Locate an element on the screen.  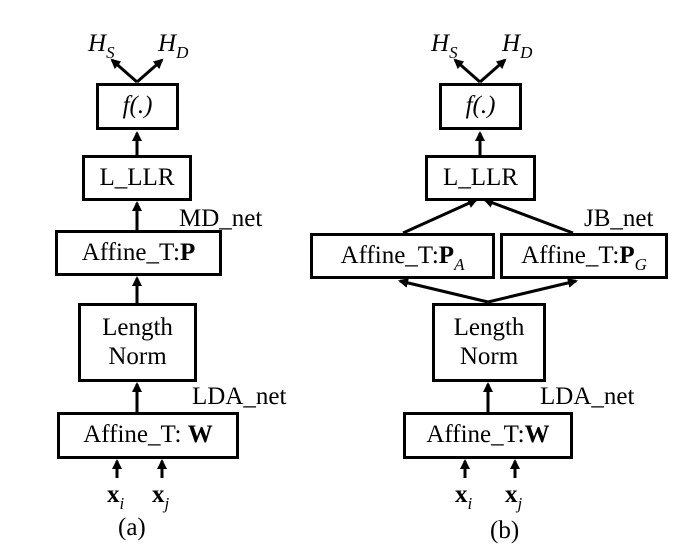
panel-b-output-hs: HS is located at coordinates (444, 46).